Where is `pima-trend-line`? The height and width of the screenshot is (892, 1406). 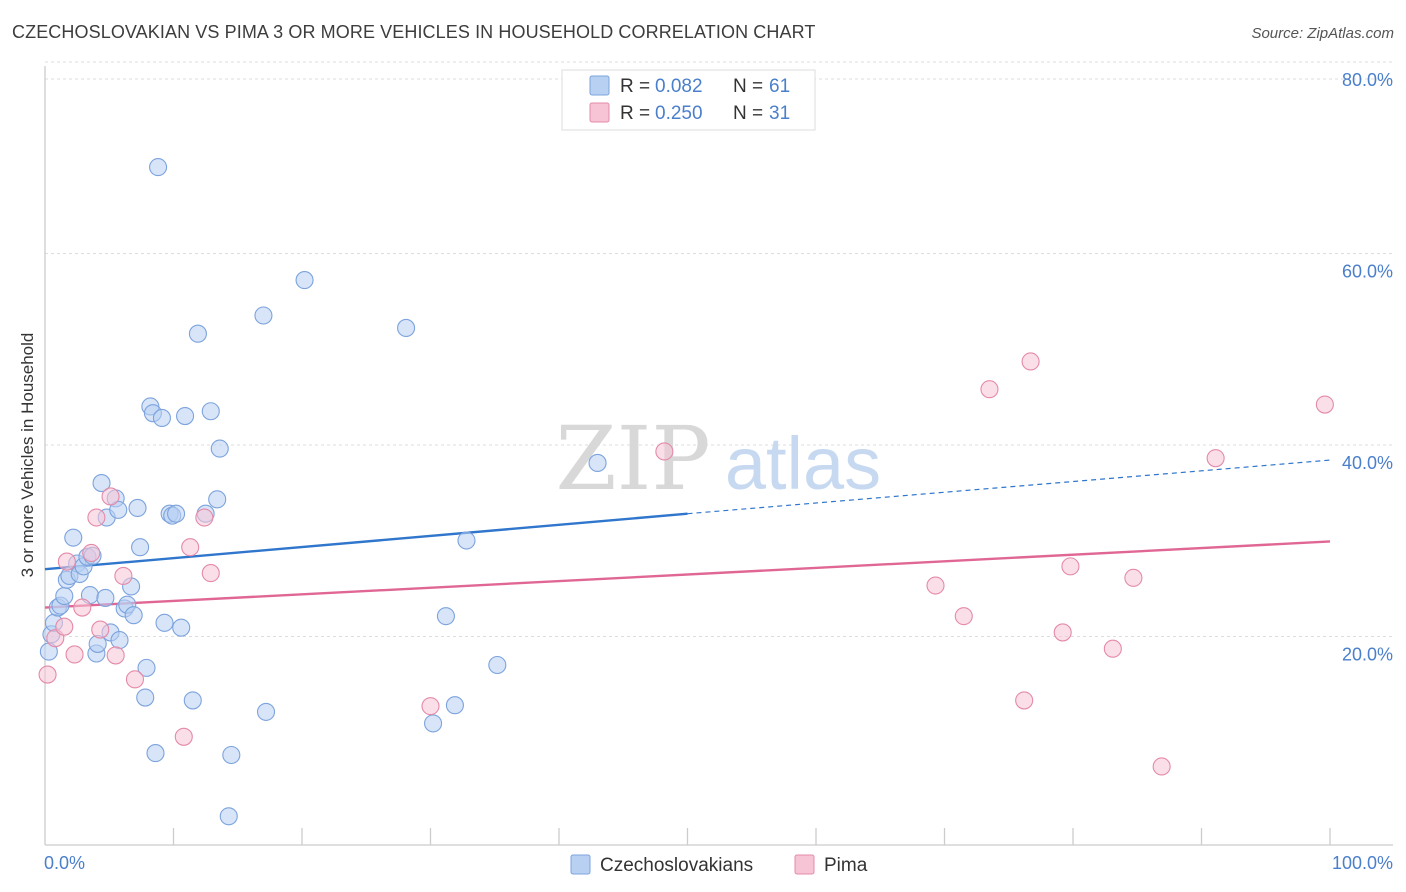 pima-trend-line is located at coordinates (687, 574).